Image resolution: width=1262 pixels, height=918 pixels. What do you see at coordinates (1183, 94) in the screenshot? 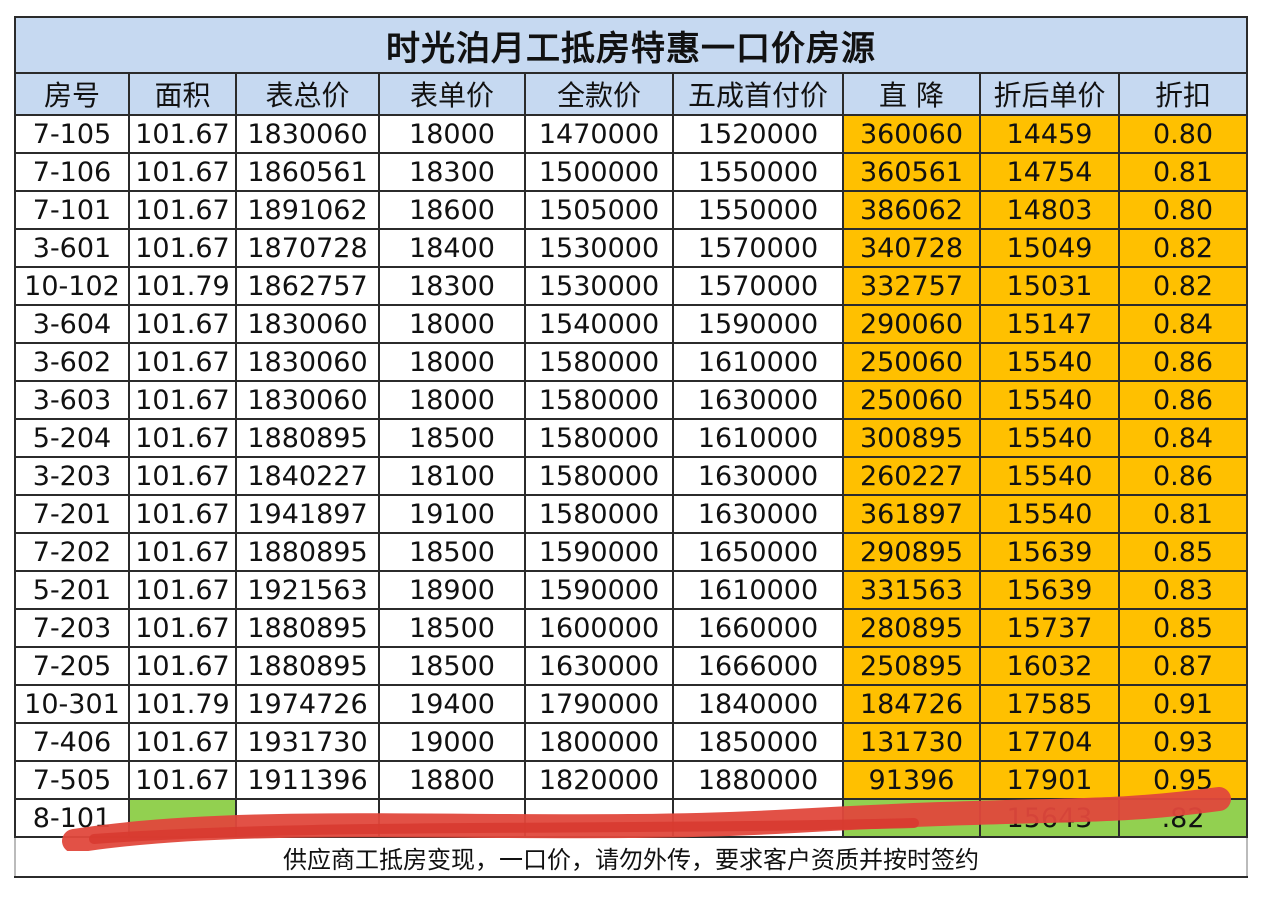
I see `header-discount-rate: 折扣` at bounding box center [1183, 94].